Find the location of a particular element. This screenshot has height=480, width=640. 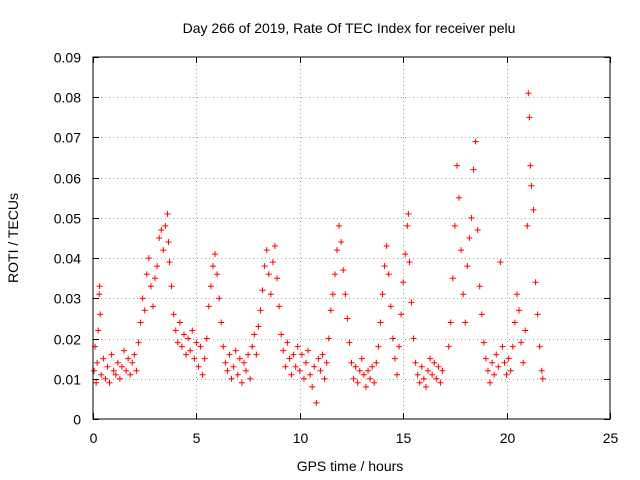

x-tick-label: 20 is located at coordinates (508, 438).